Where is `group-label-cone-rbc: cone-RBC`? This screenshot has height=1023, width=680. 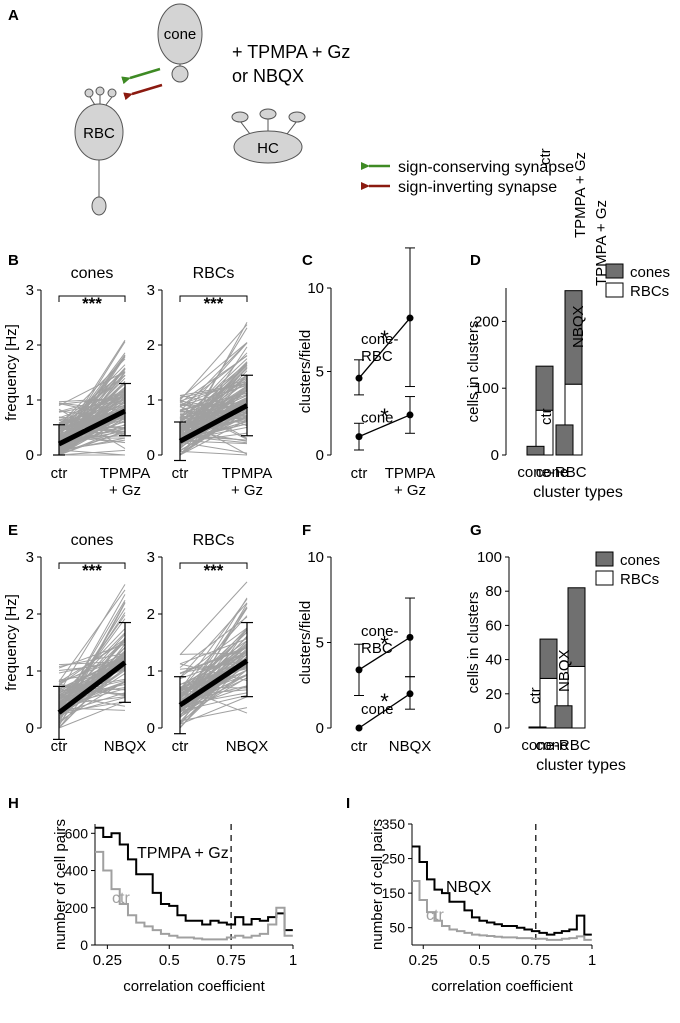
group-label-cone-rbc: cone-RBC is located at coordinates (551, 472).